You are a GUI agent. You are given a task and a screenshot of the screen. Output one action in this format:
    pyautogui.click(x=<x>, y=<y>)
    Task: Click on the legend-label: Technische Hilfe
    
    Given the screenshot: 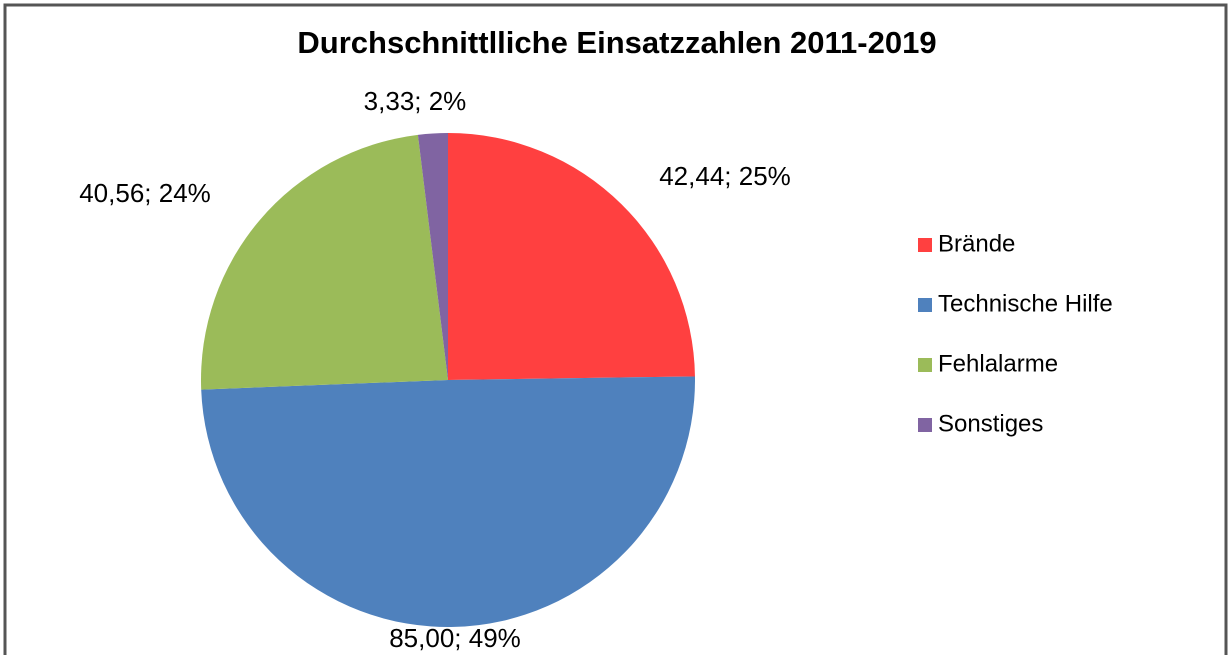 What is the action you would take?
    pyautogui.click(x=1025, y=303)
    